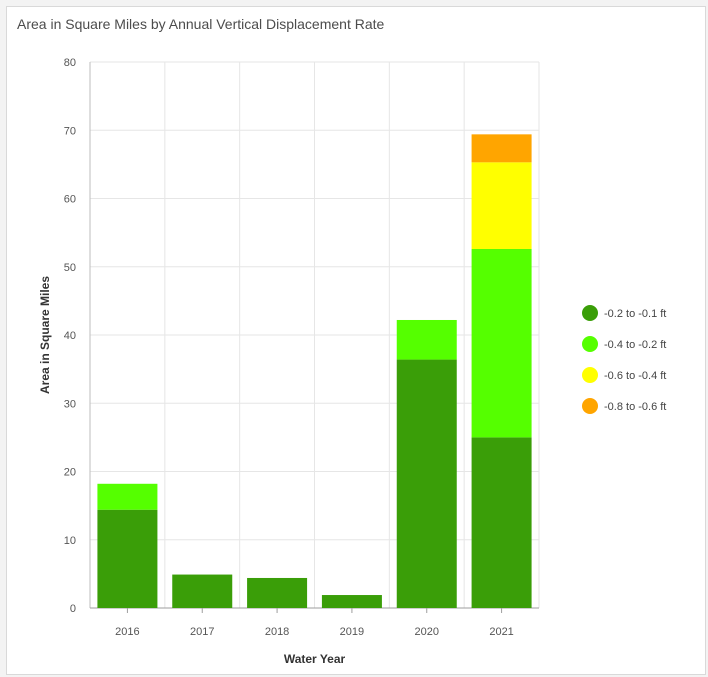  I want to click on y-tick-label: 30, so click(70, 404).